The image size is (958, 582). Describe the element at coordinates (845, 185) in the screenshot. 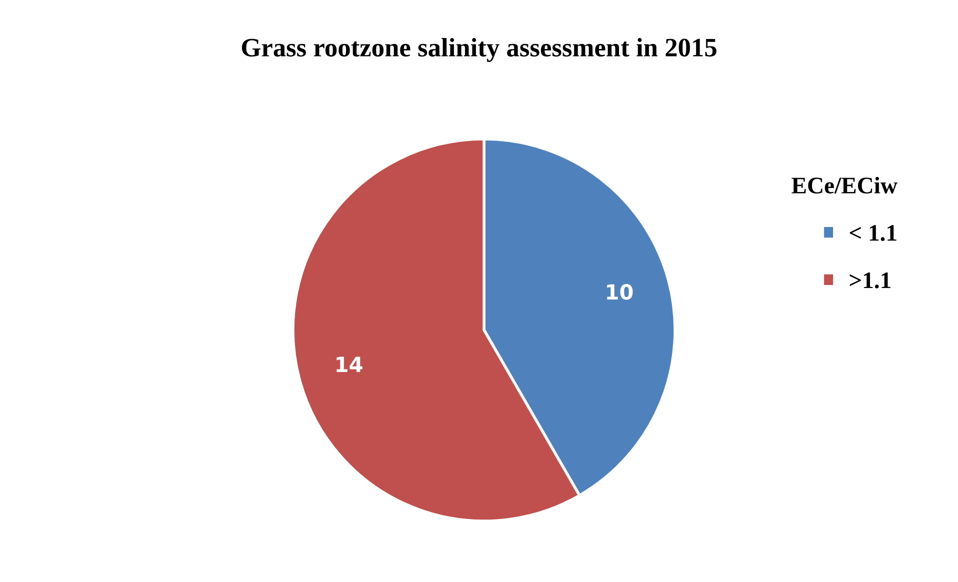

I see `legend-title: ECe/ECiw` at that location.